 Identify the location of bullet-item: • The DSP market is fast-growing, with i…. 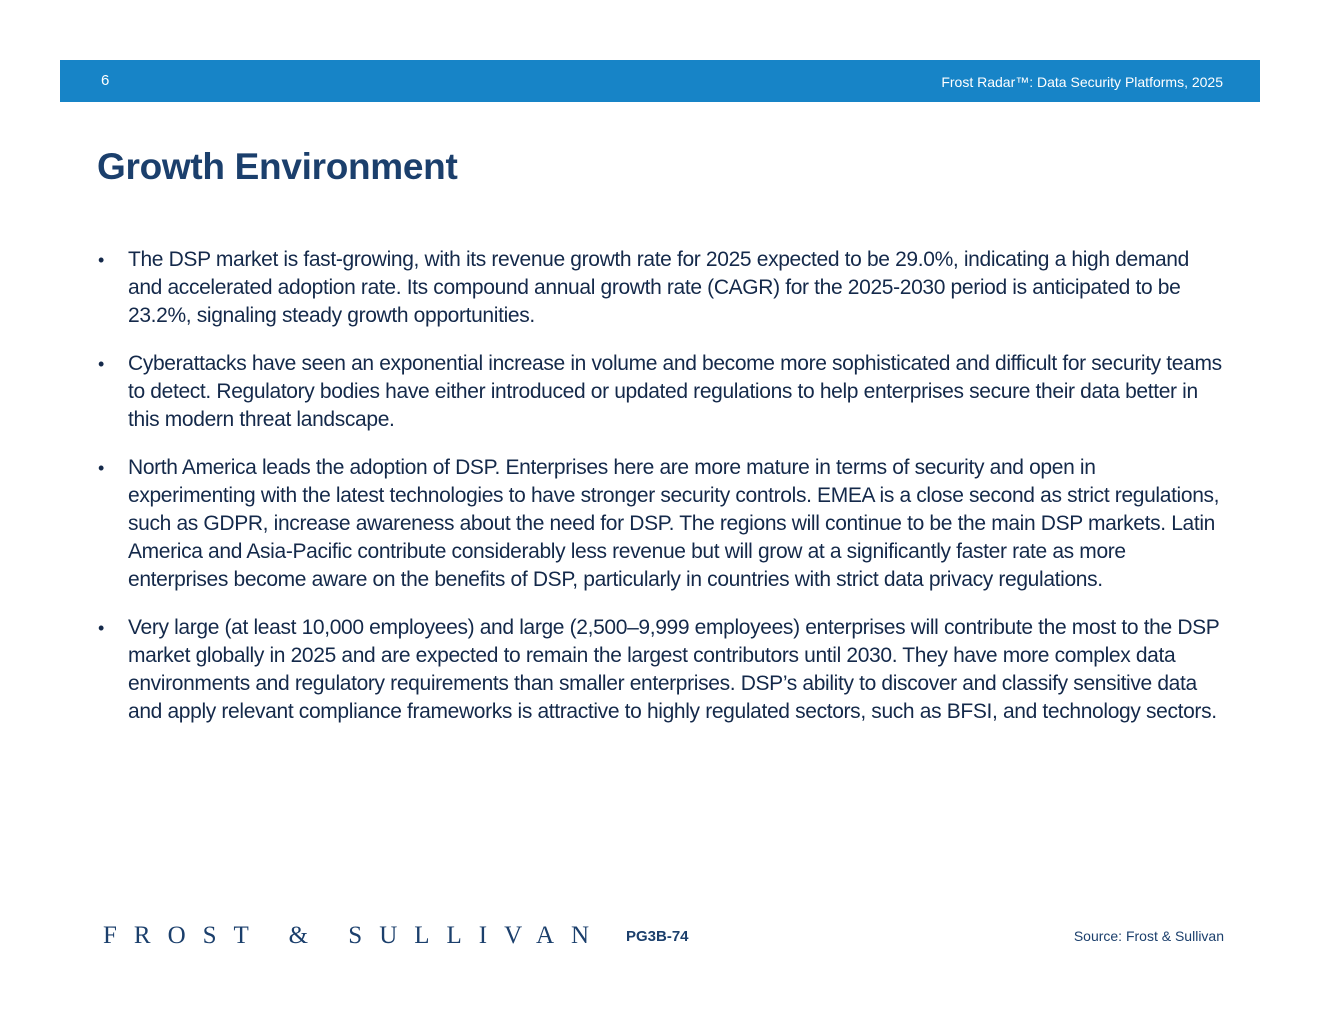
(663, 288).